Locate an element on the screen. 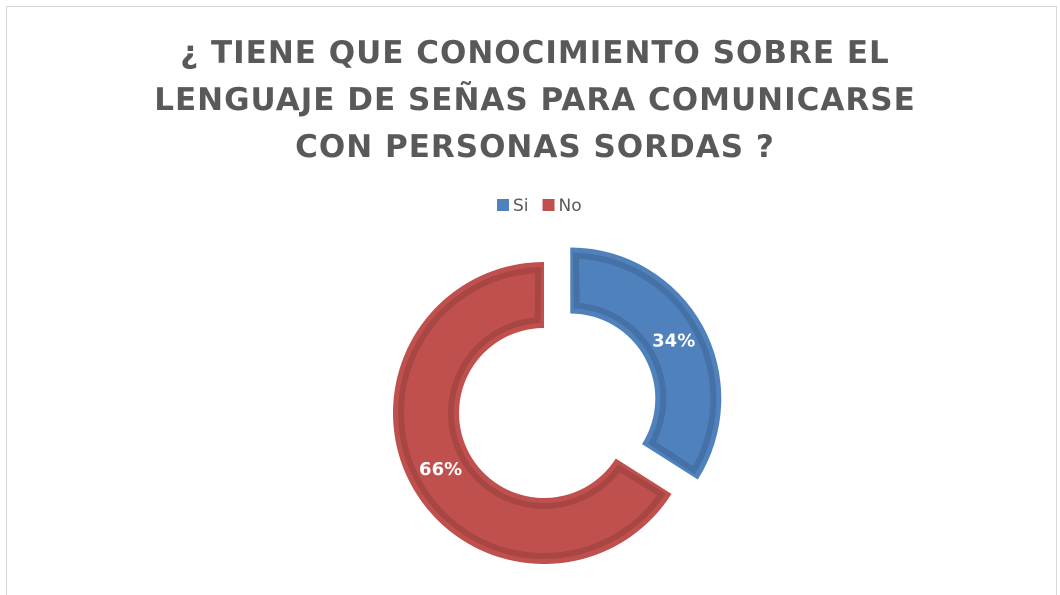 This screenshot has width=1060, height=595. legend-label: No is located at coordinates (570, 206).